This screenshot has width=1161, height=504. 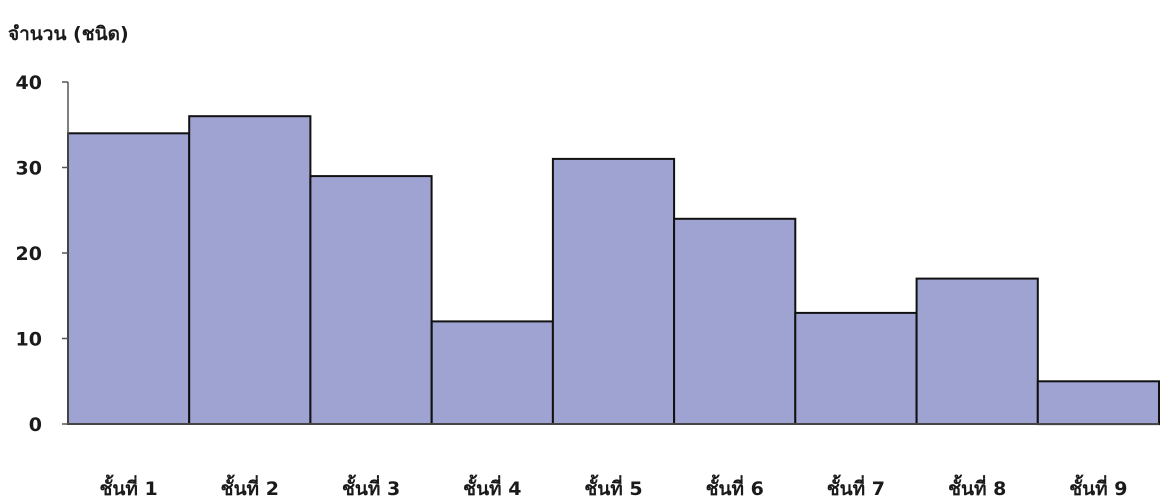 What do you see at coordinates (29, 83) in the screenshot?
I see `y-tick-label: 40` at bounding box center [29, 83].